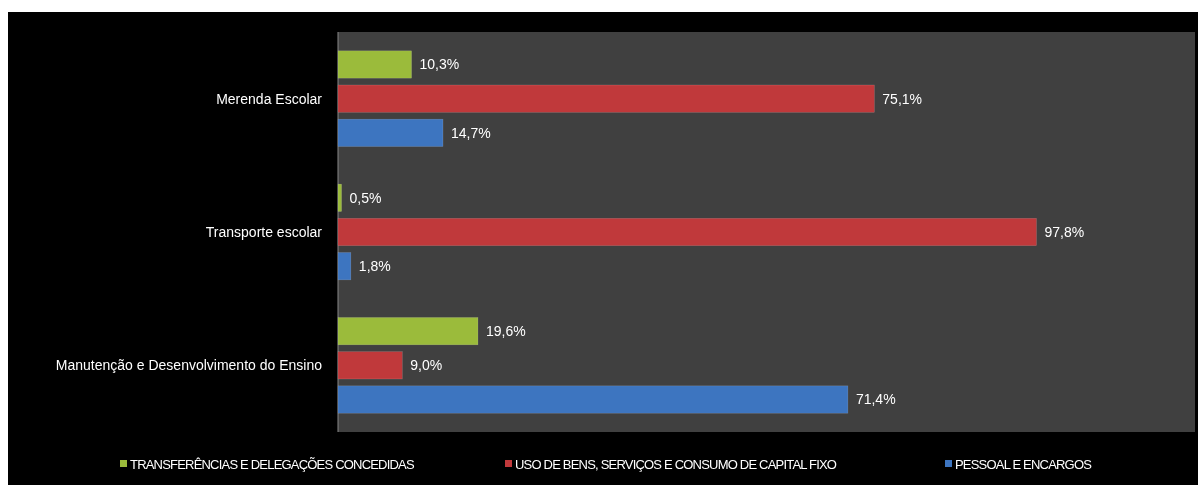  I want to click on data-label: 75,1%, so click(902, 98).